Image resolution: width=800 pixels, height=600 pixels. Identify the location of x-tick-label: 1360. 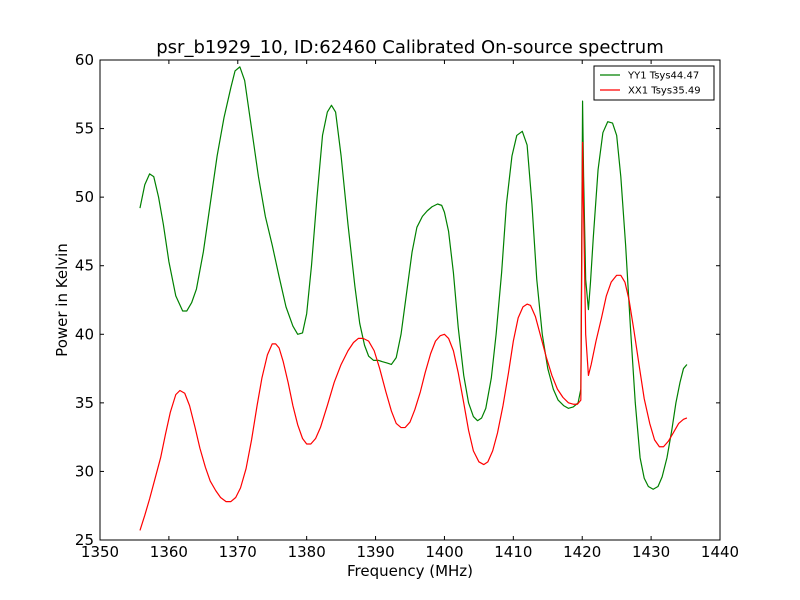
(169, 552).